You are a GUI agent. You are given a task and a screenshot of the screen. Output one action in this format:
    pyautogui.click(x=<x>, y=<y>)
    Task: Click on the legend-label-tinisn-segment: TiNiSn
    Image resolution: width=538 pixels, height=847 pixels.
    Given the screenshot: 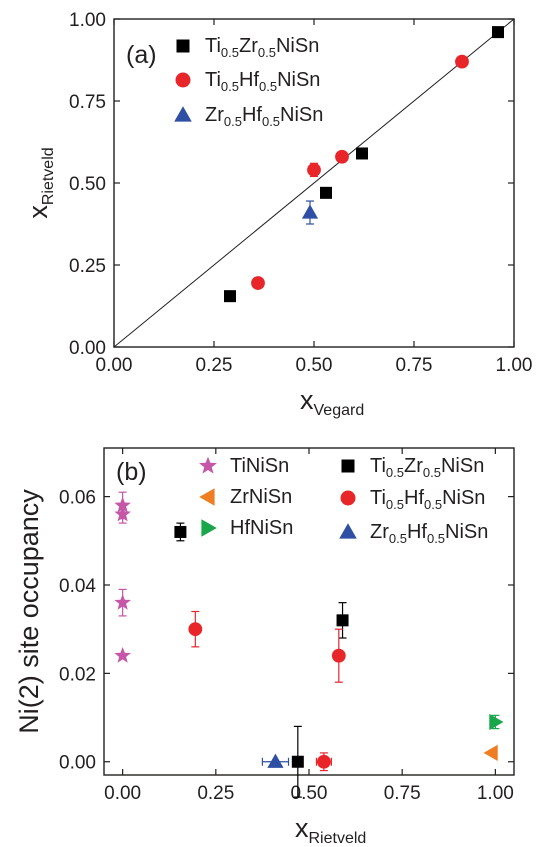 What is the action you would take?
    pyautogui.click(x=259, y=466)
    